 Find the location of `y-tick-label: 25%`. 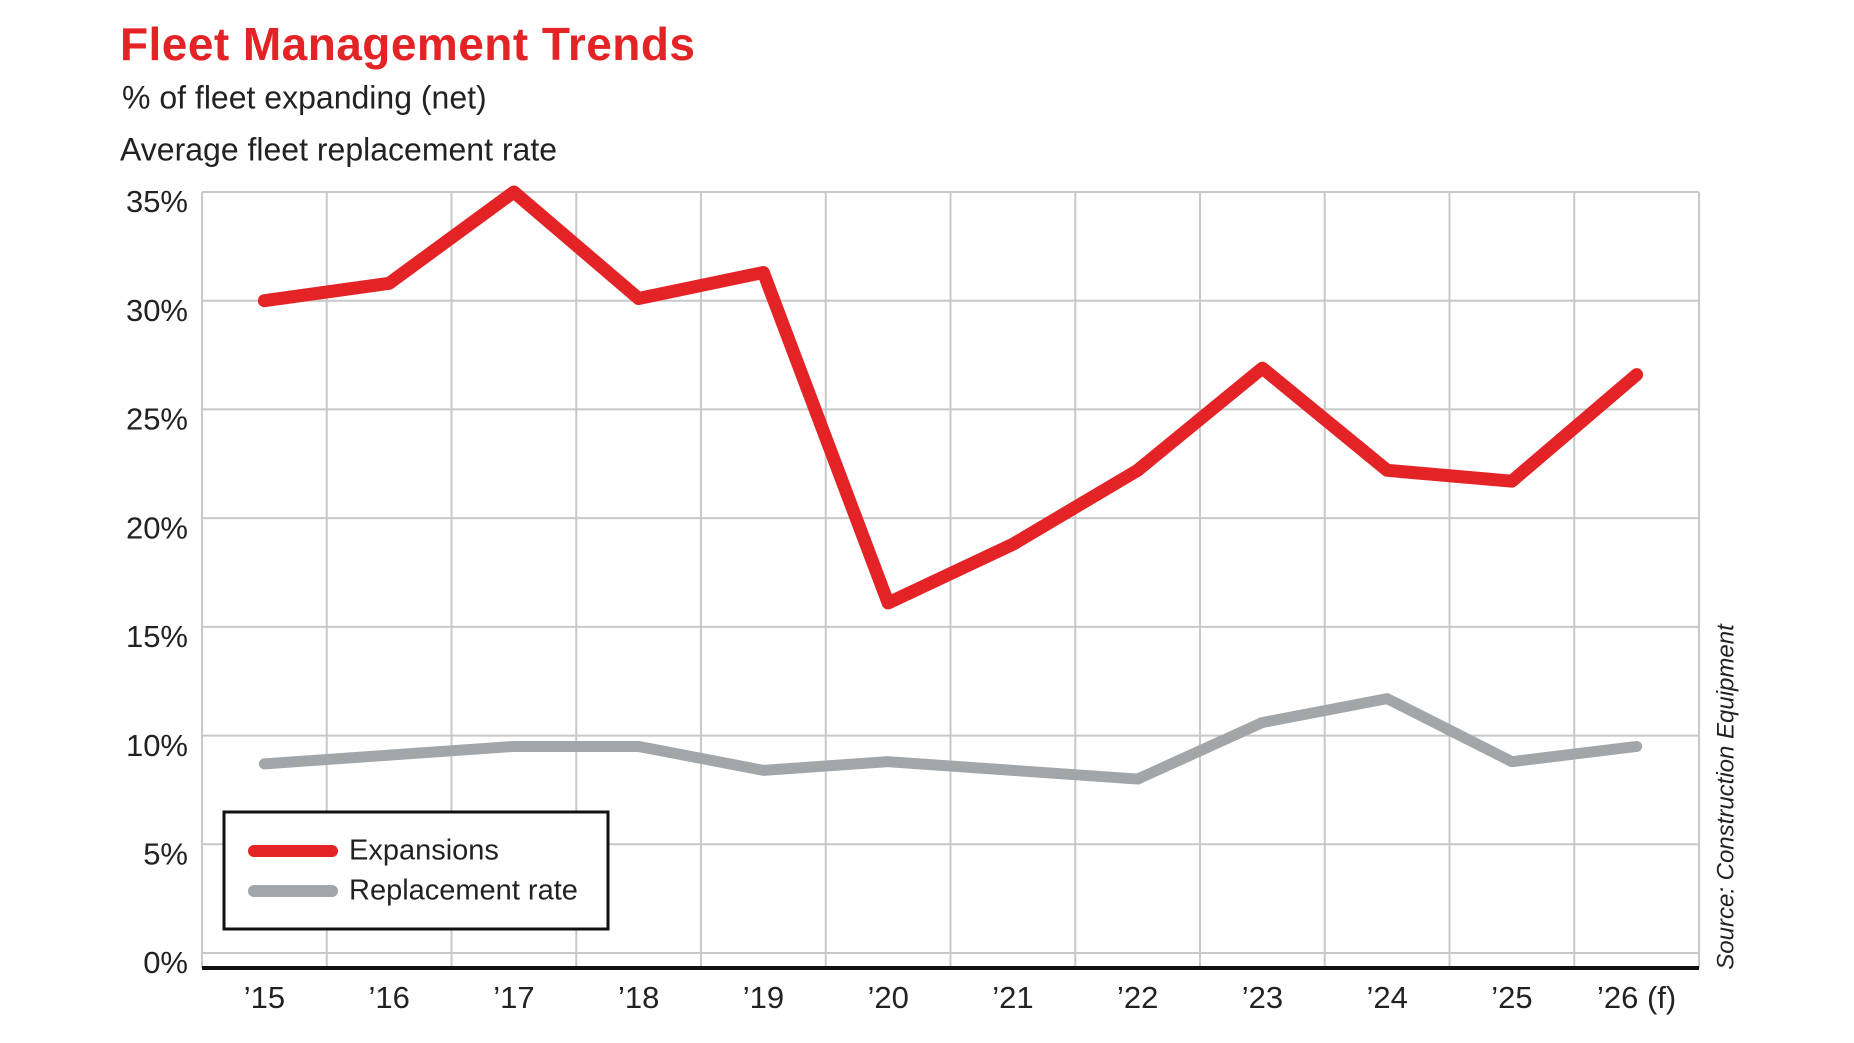

y-tick-label: 25% is located at coordinates (157, 419).